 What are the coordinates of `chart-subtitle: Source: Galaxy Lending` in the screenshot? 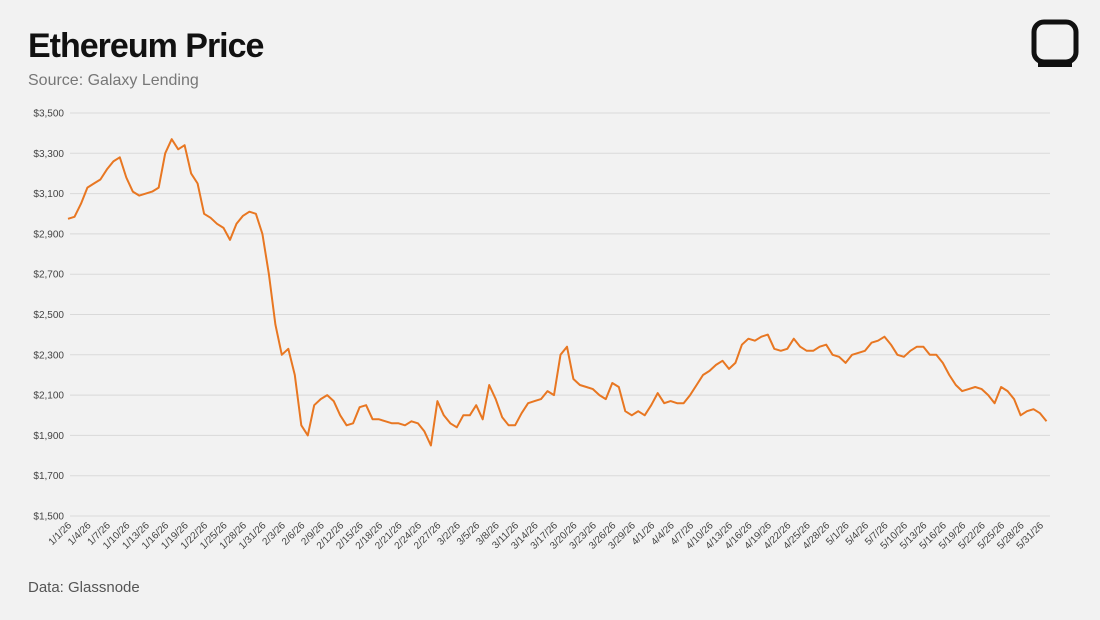 It's located at (113, 80).